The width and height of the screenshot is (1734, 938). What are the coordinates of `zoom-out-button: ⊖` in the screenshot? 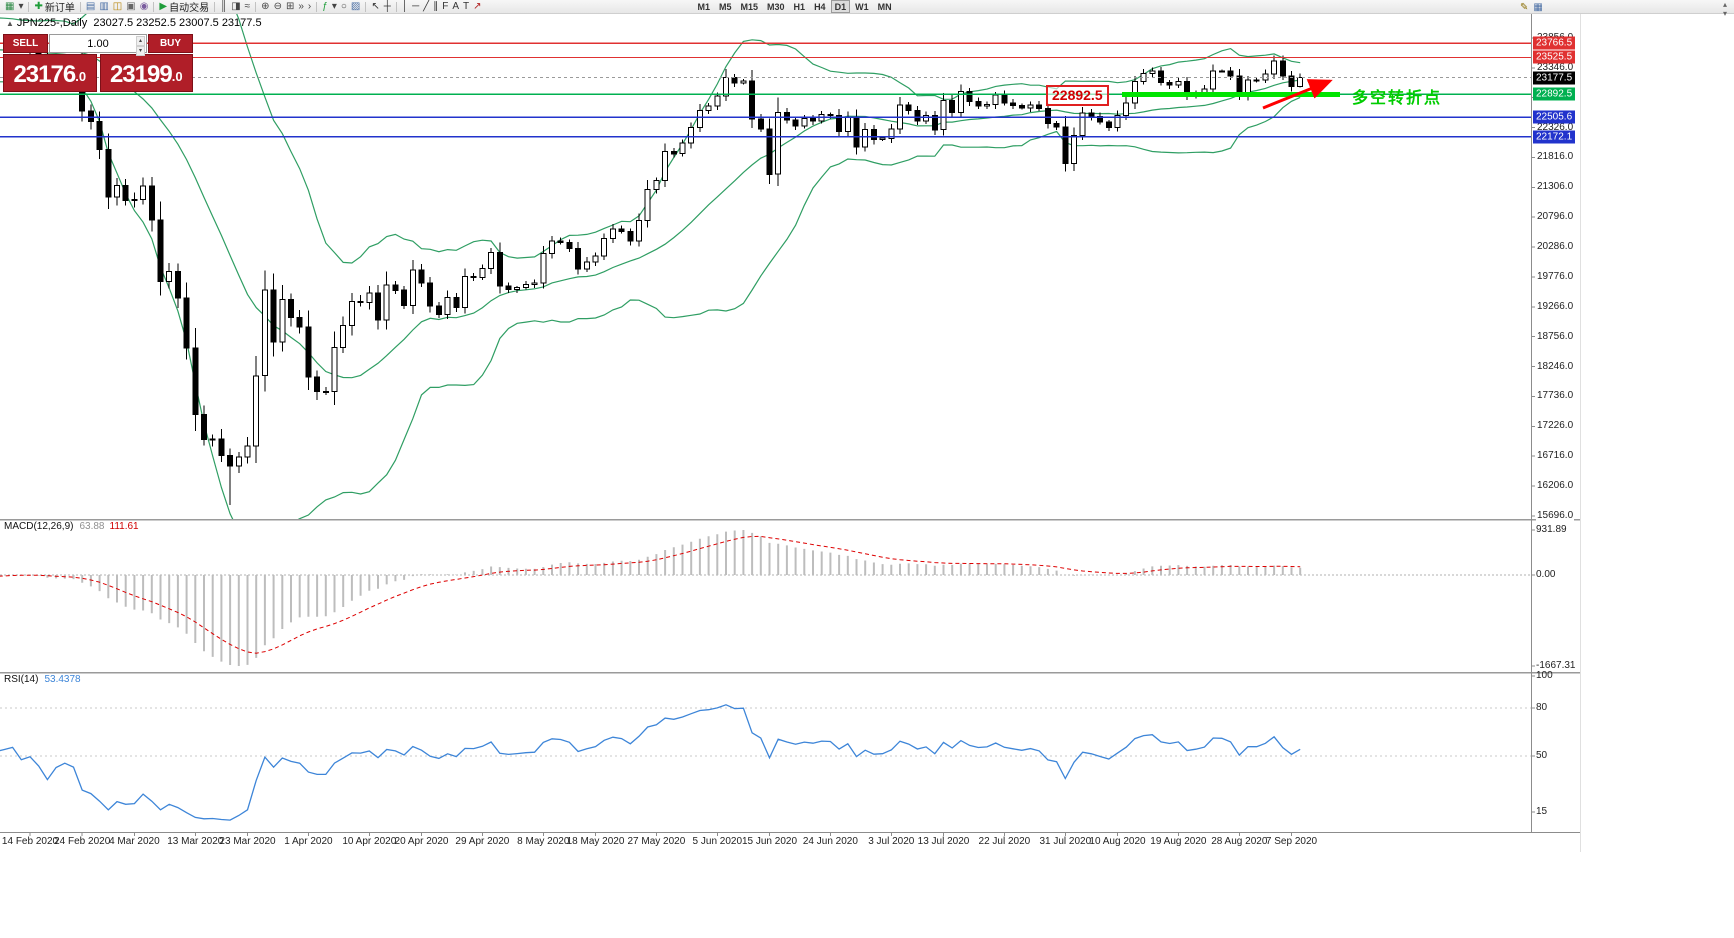 It's located at (278, 6).